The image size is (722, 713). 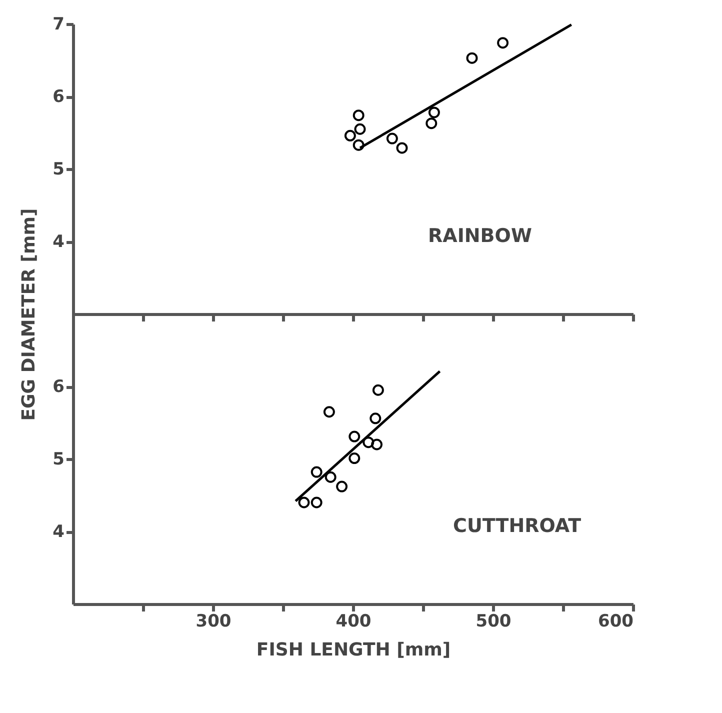 I want to click on annotation: CUTTHROAT, so click(x=517, y=526).